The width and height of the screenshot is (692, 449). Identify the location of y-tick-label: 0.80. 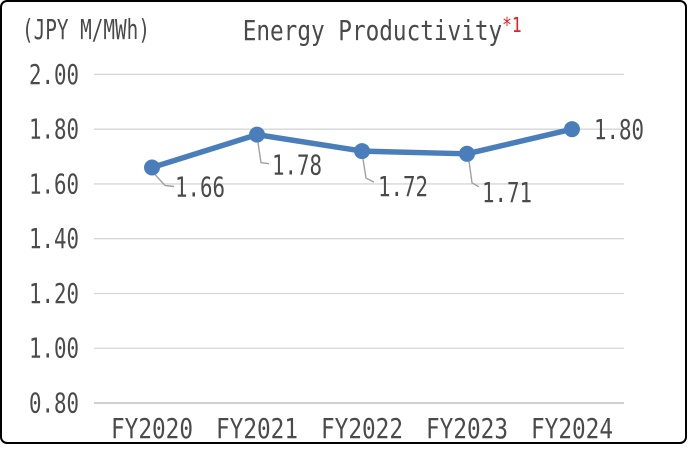
(54, 403).